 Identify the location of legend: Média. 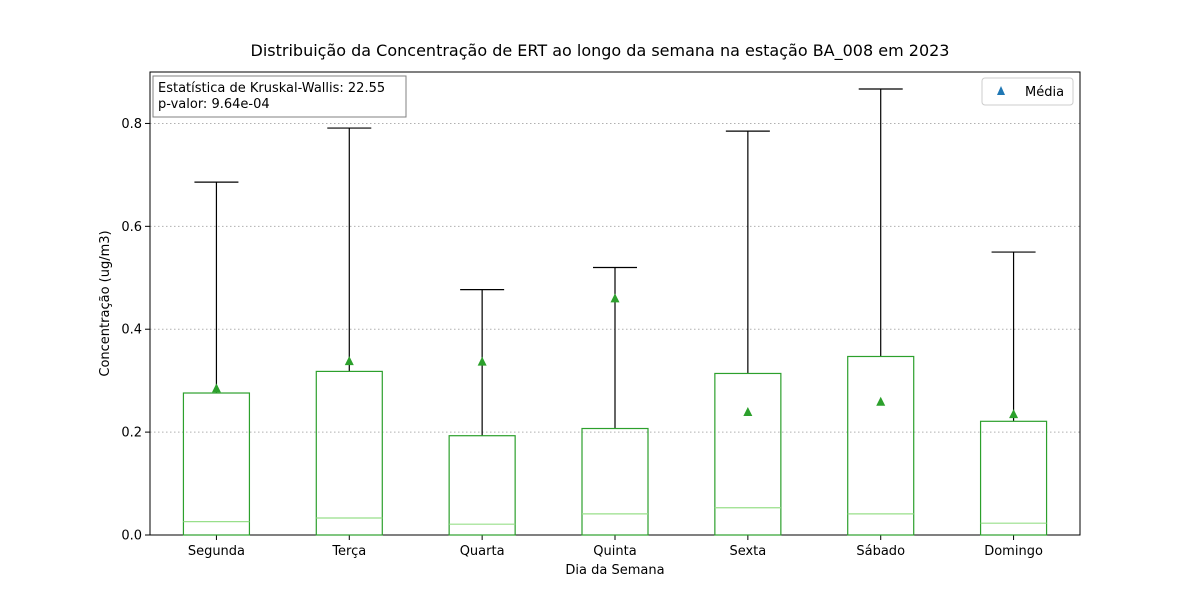
(1027, 91).